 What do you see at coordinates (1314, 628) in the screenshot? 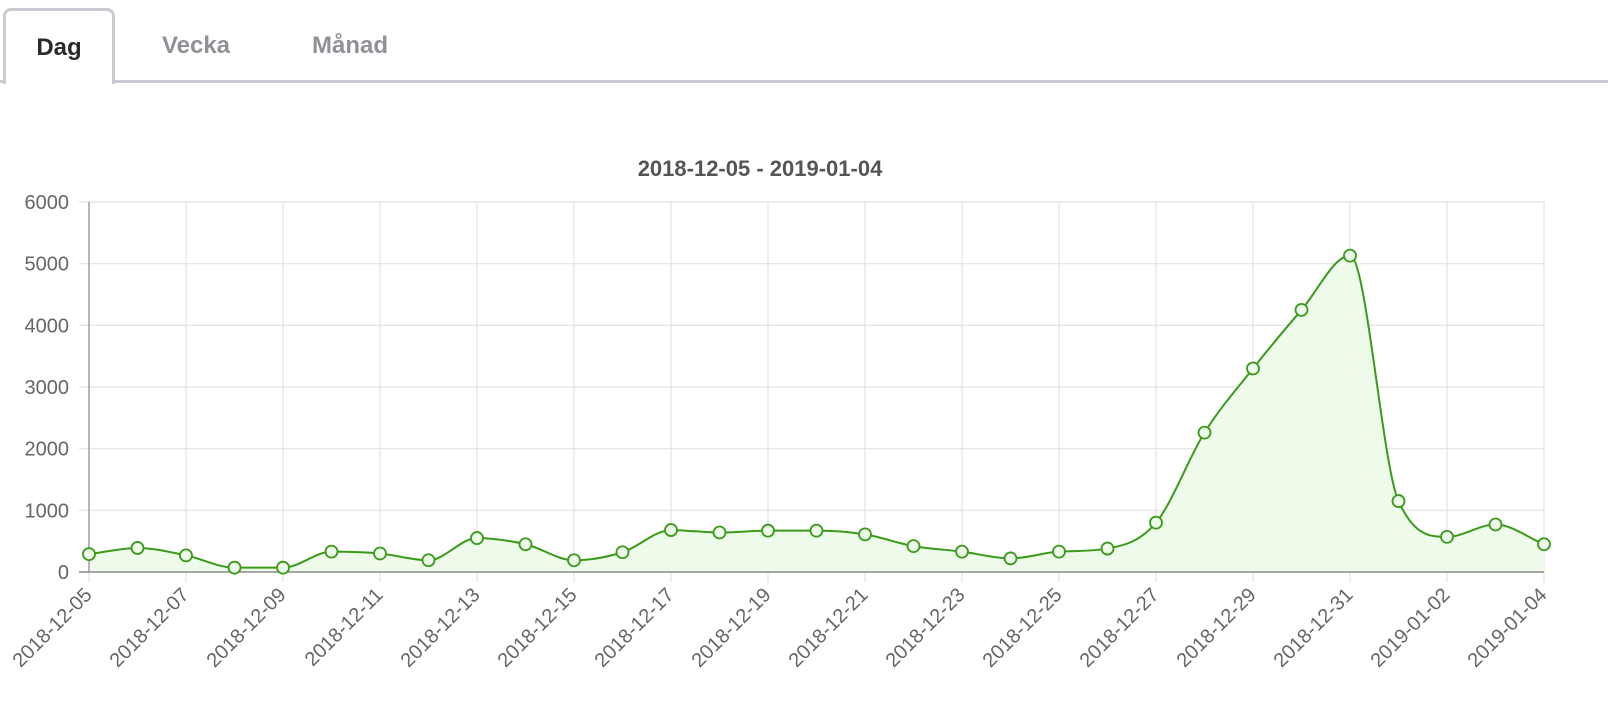
I see `x-tick-label: 2018-12-31` at bounding box center [1314, 628].